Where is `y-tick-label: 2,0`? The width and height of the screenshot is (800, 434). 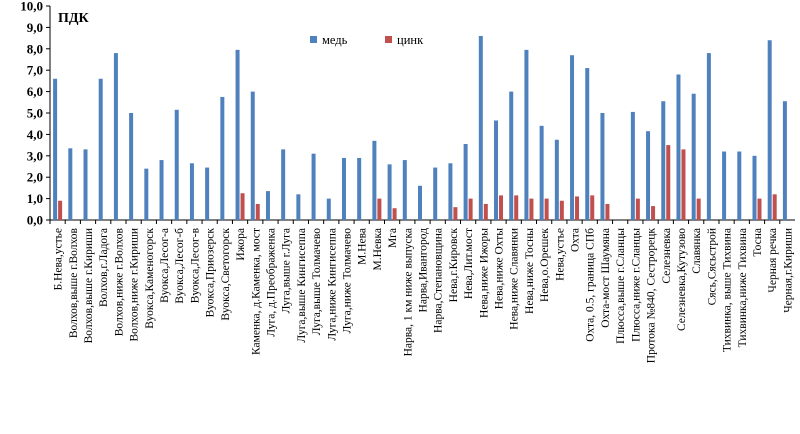 y-tick-label: 2,0 is located at coordinates (35, 177).